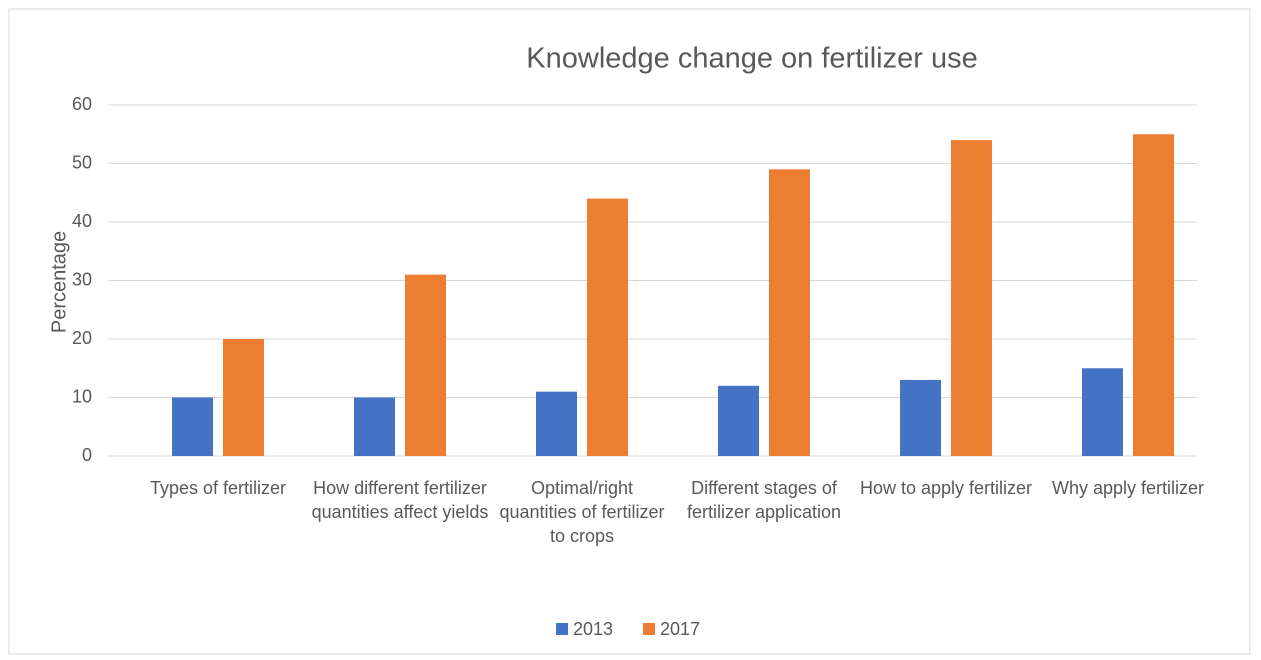  Describe the element at coordinates (82, 221) in the screenshot. I see `y-tick-label: 40` at that location.